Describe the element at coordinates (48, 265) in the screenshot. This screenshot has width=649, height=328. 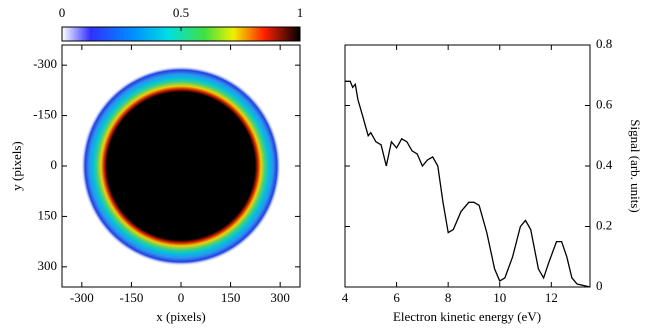
I see `y-tick-label: 300` at that location.